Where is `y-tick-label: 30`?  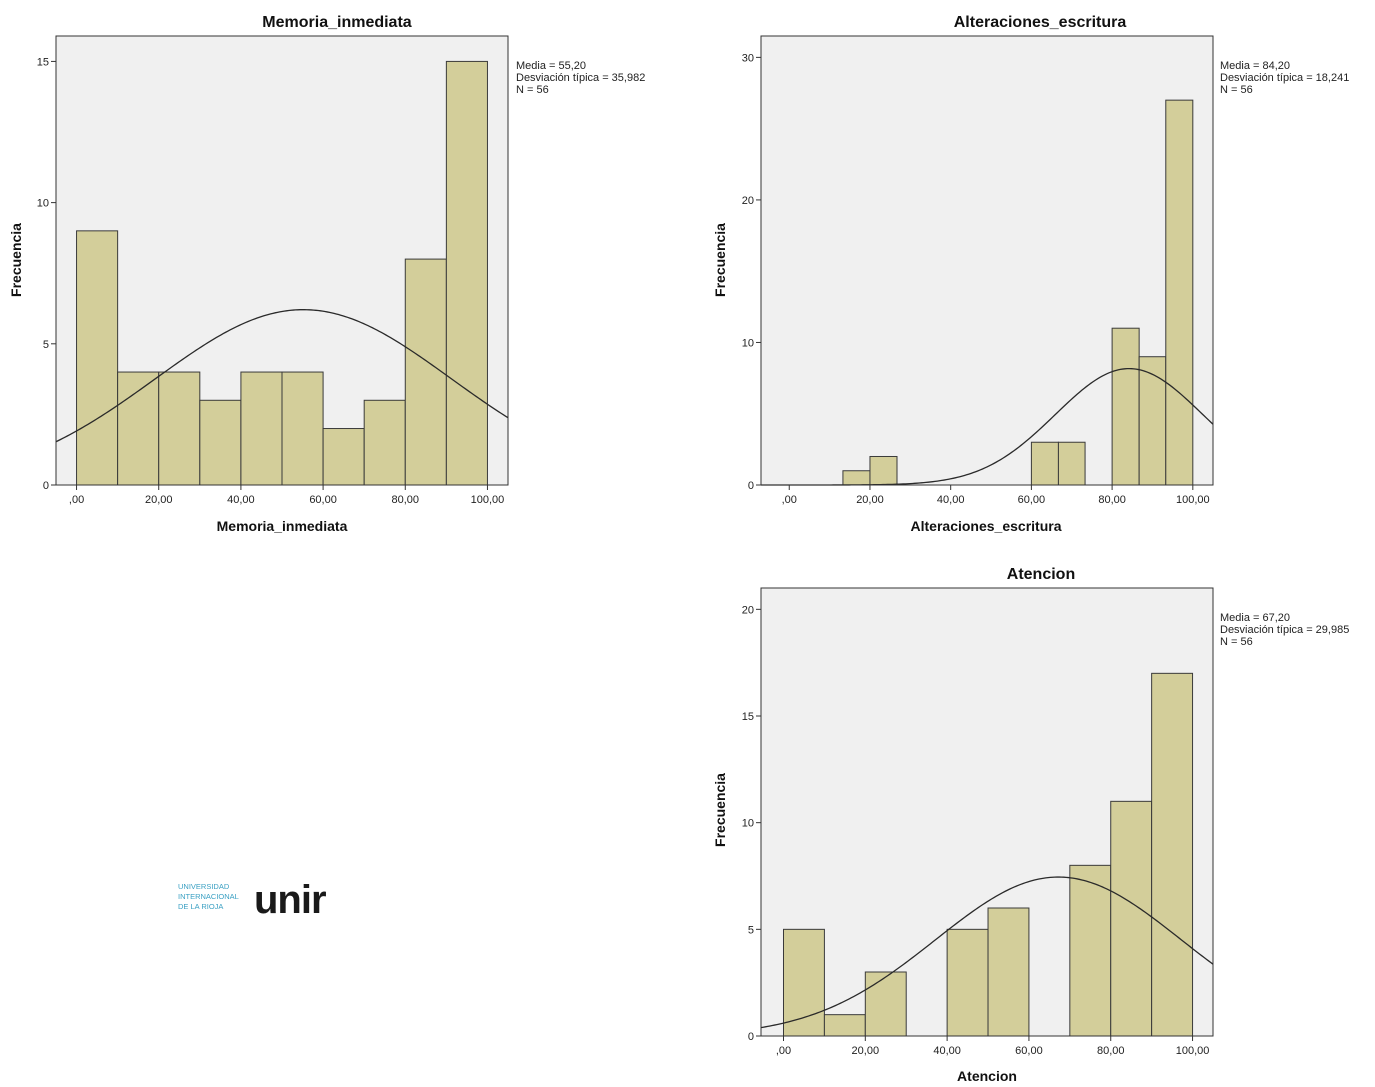
y-tick-label: 30 is located at coordinates (748, 58).